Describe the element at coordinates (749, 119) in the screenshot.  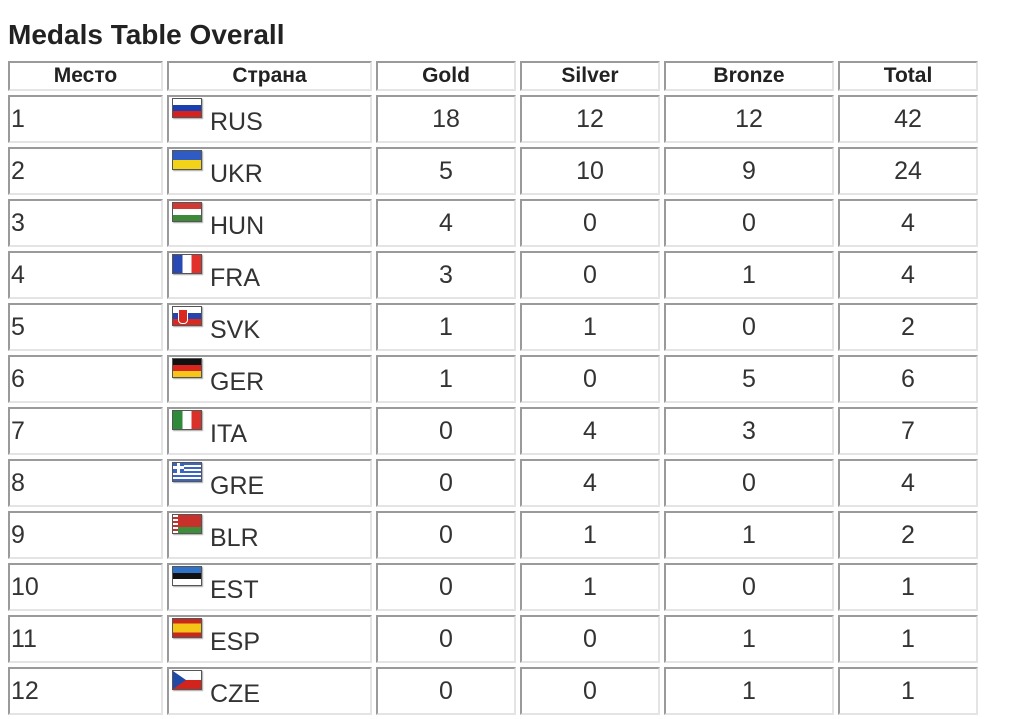
I see `bronze-cell: 12` at that location.